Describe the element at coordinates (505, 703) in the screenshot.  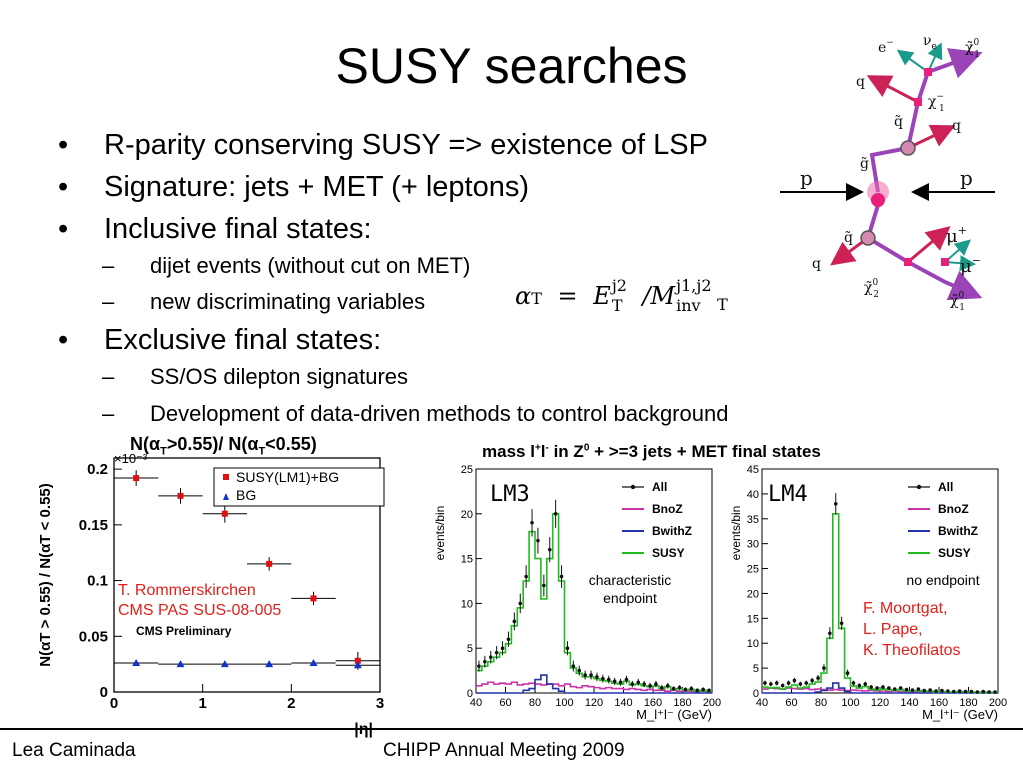
I see `x-tick-label: 60` at that location.